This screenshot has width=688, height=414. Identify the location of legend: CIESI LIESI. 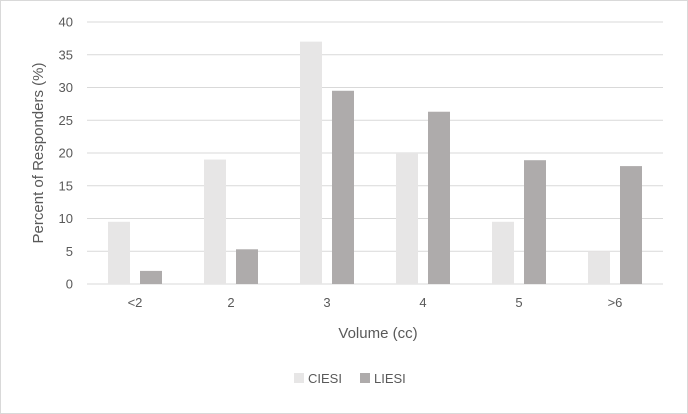
(350, 378).